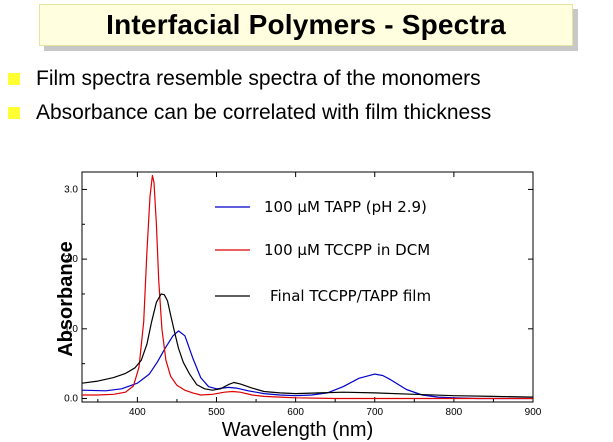 Image resolution: width=613 pixels, height=442 pixels. I want to click on x-tick-label: 900, so click(533, 412).